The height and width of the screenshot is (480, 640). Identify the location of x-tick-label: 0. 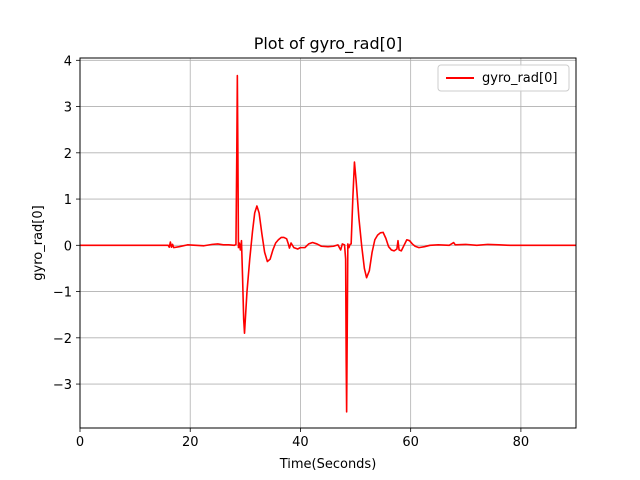
(80, 442).